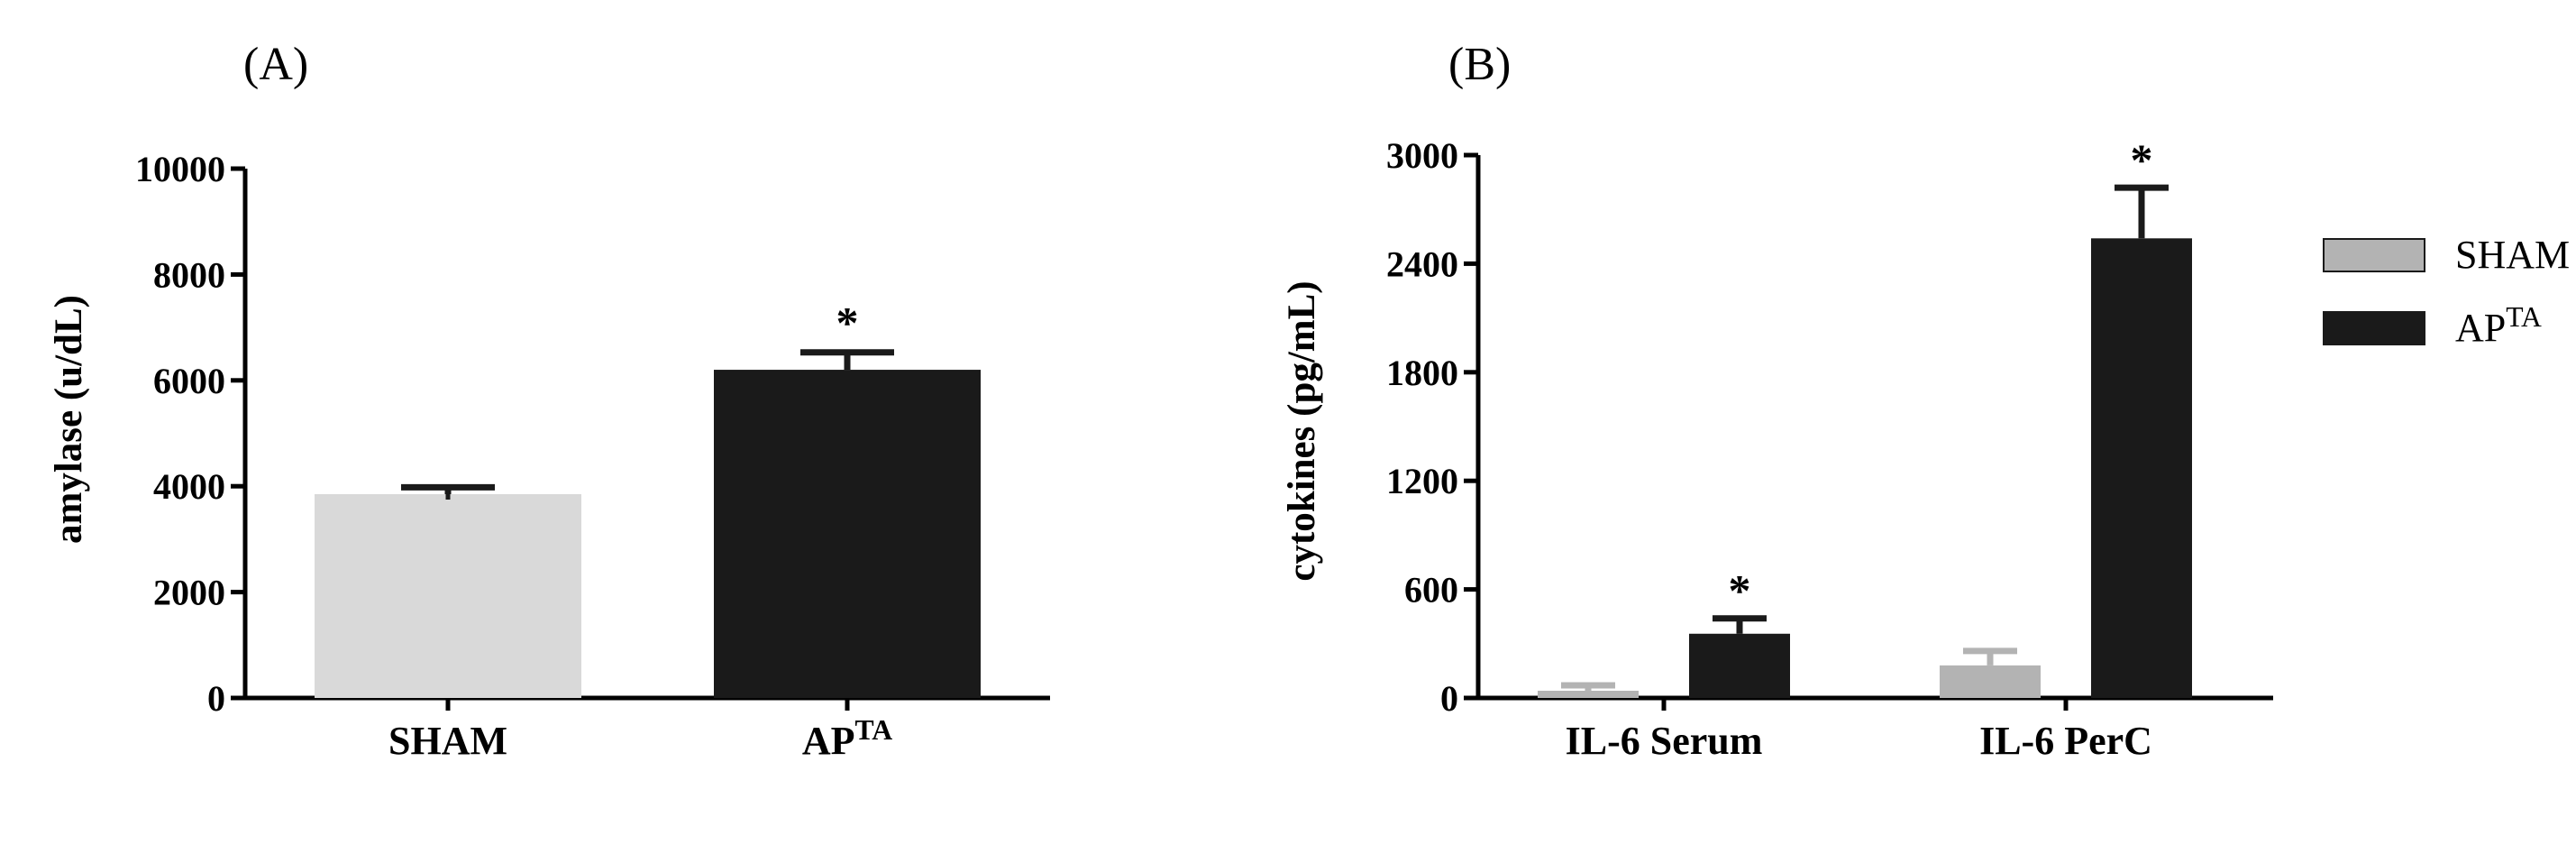 This screenshot has height=863, width=2576. What do you see at coordinates (189, 274) in the screenshot?
I see `chart-a-y-tick-label: 8000` at bounding box center [189, 274].